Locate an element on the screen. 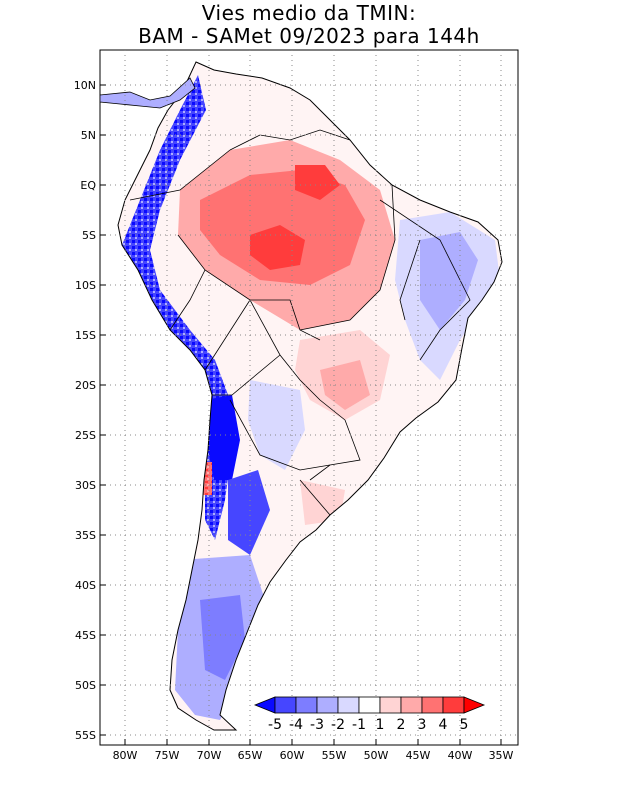  warm-region-amazon-peak is located at coordinates (277, 247).